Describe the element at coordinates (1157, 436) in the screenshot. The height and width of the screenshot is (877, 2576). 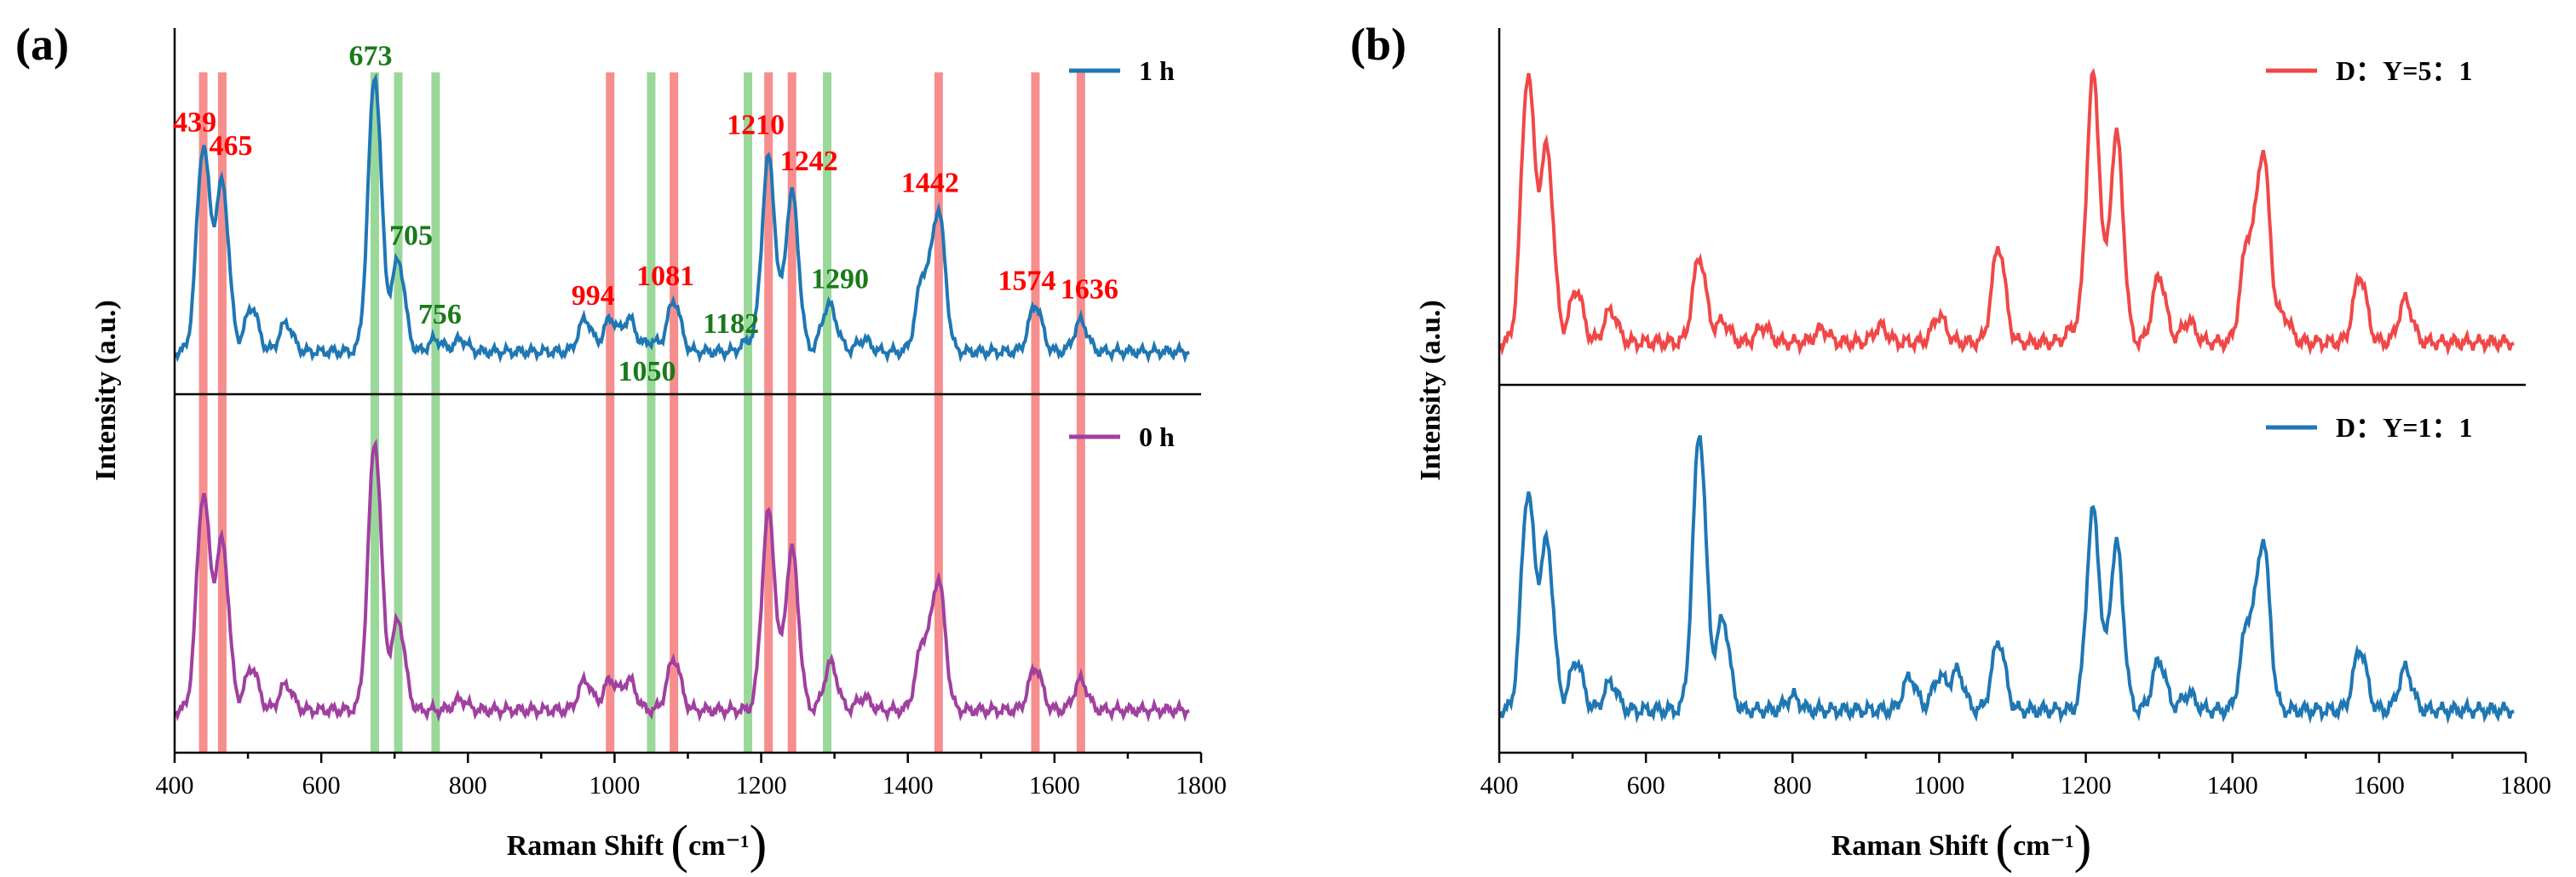
I see `legend-label: 0 h` at that location.